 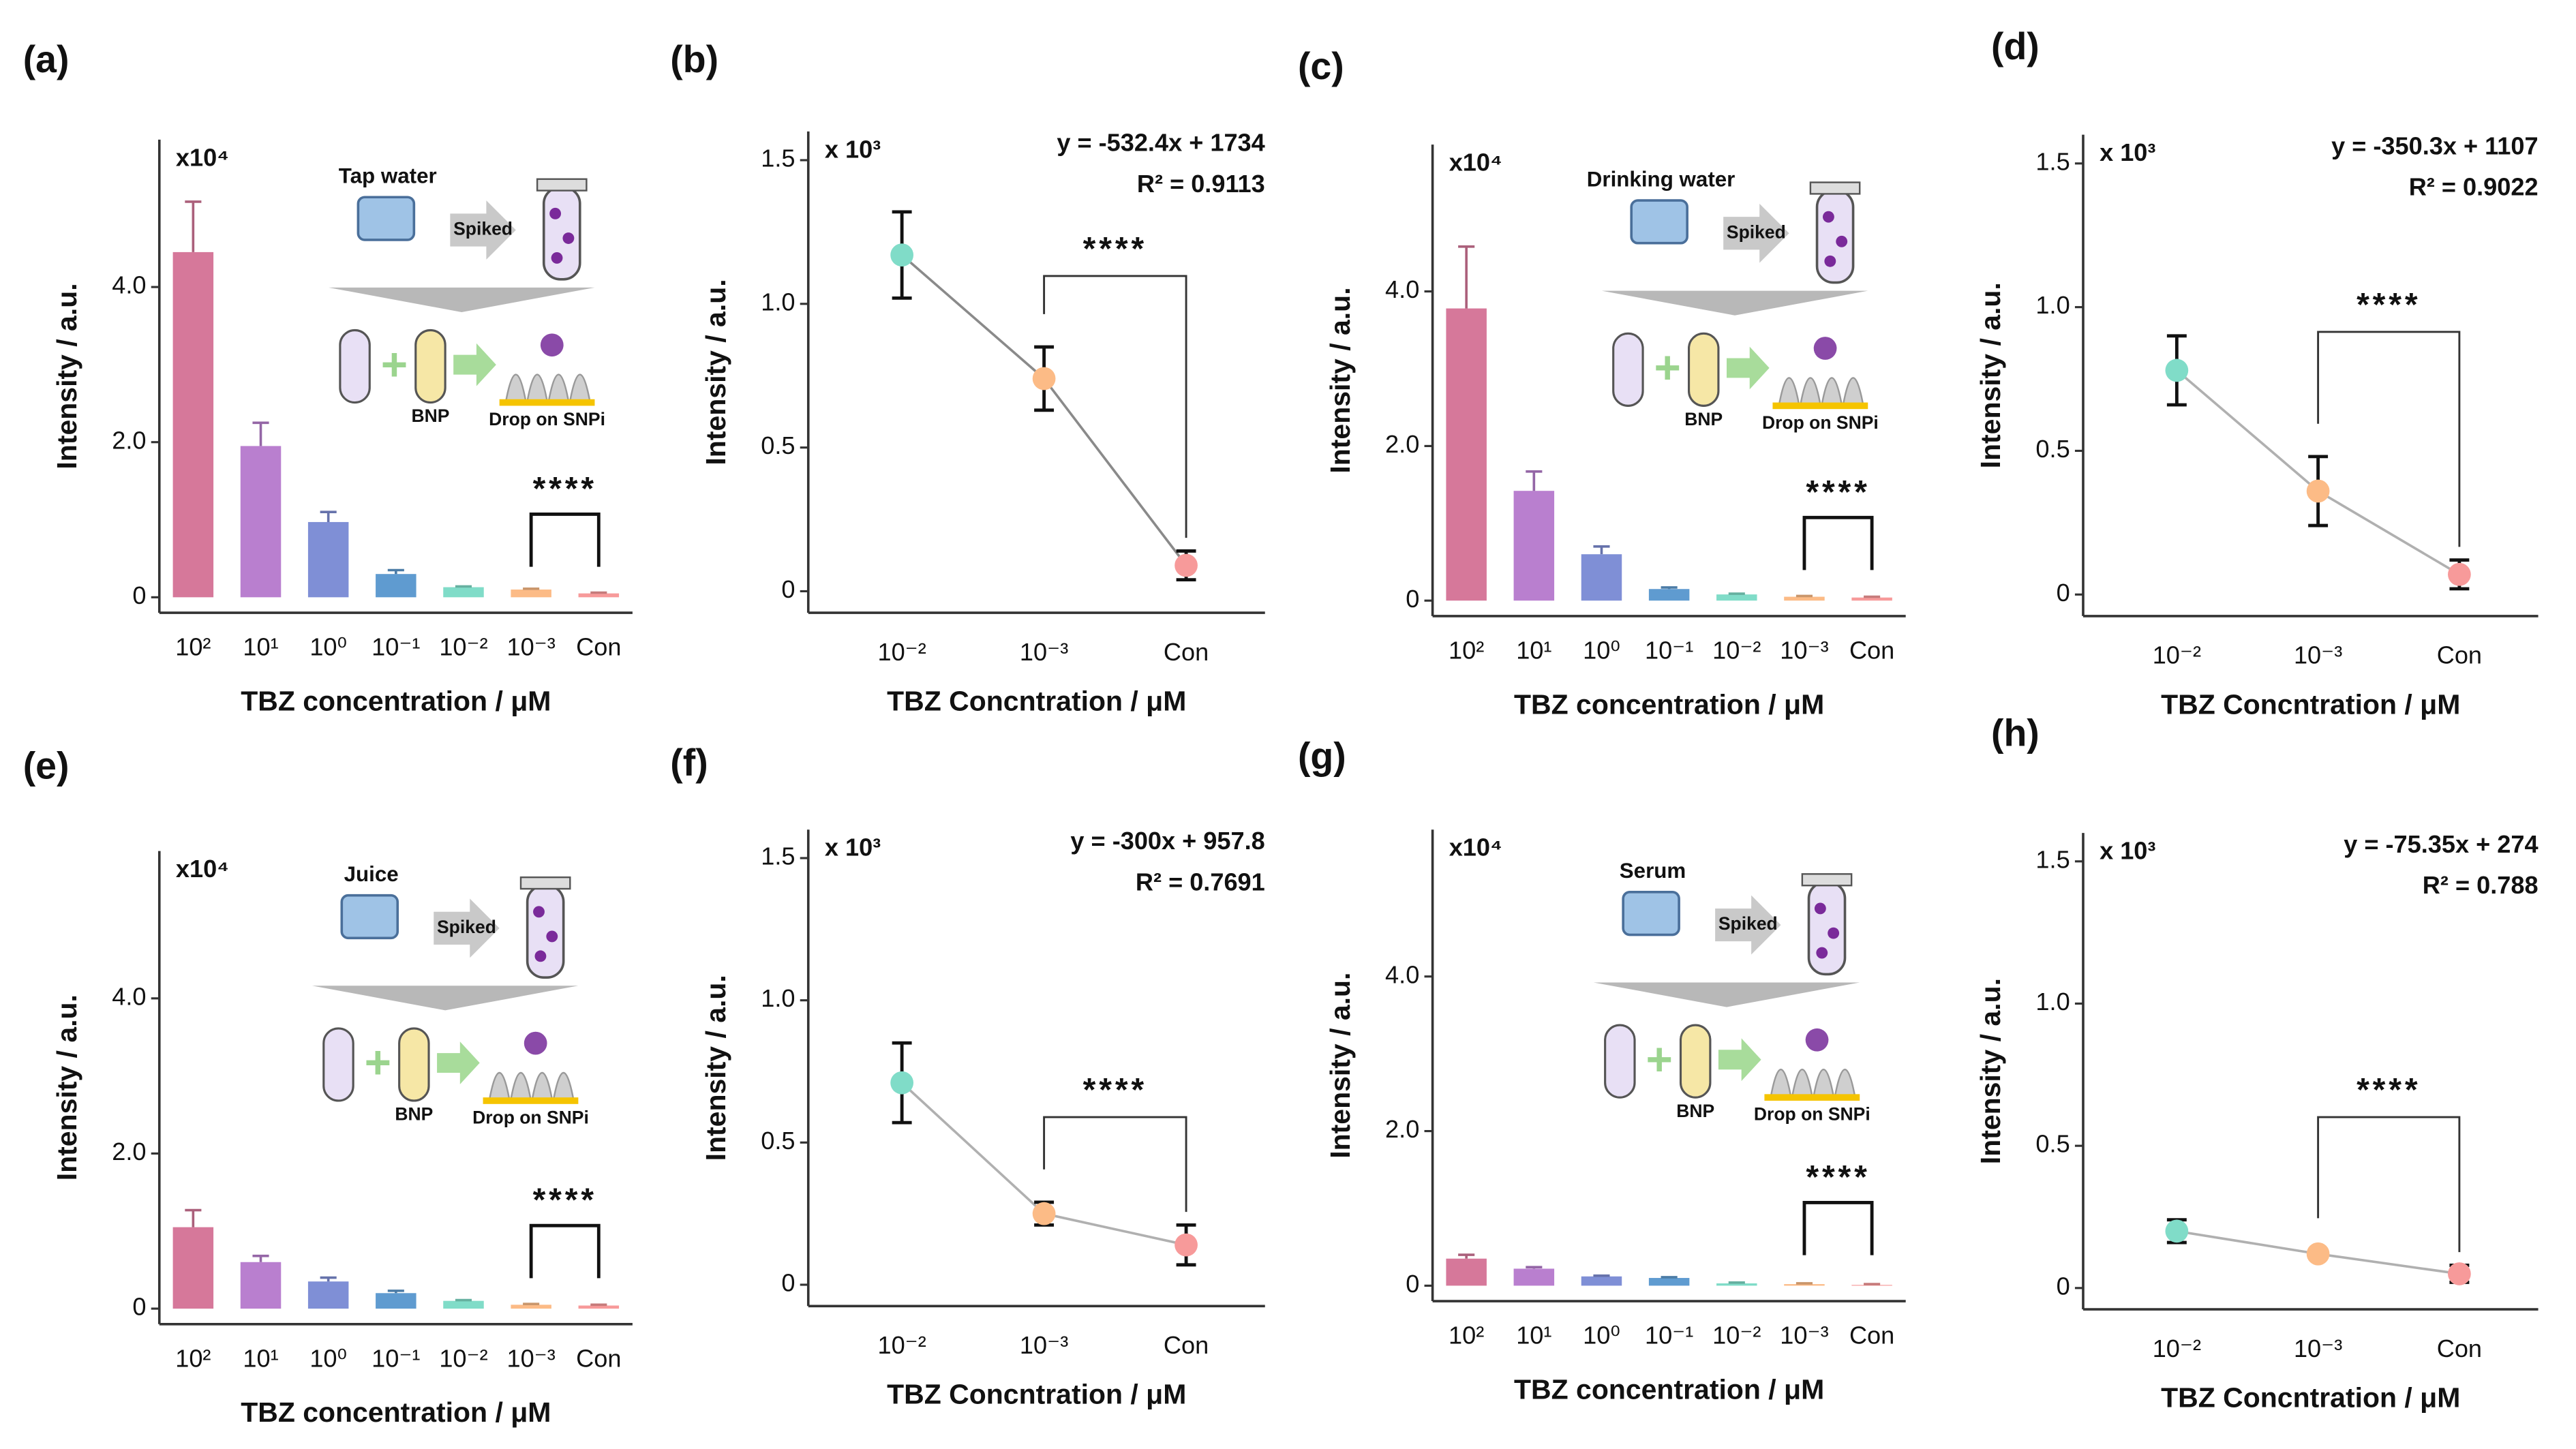 I want to click on fit-equation: y = -75.35x + 274, so click(x=2441, y=844).